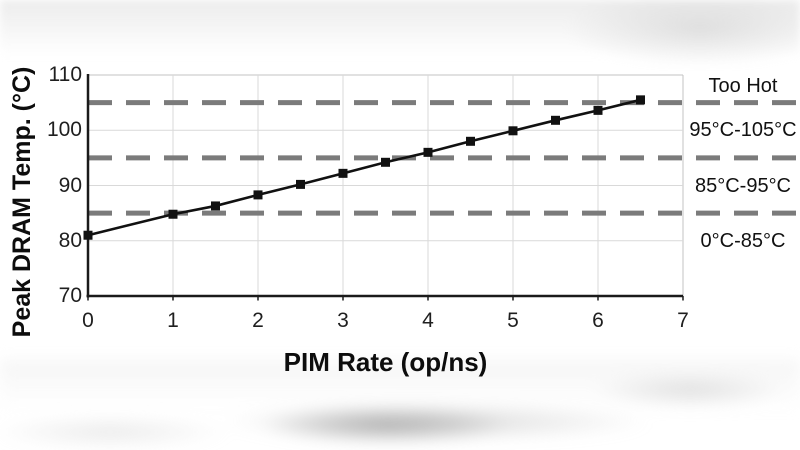 The height and width of the screenshot is (450, 800). What do you see at coordinates (428, 320) in the screenshot?
I see `x-tick-label: 4` at bounding box center [428, 320].